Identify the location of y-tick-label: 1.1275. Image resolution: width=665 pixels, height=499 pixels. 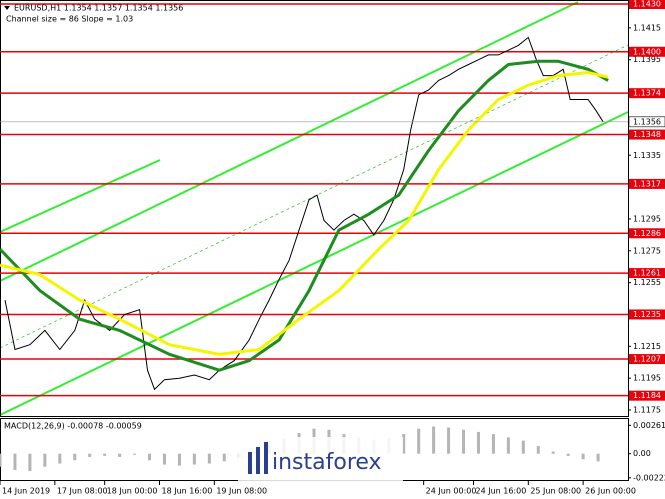
(647, 250).